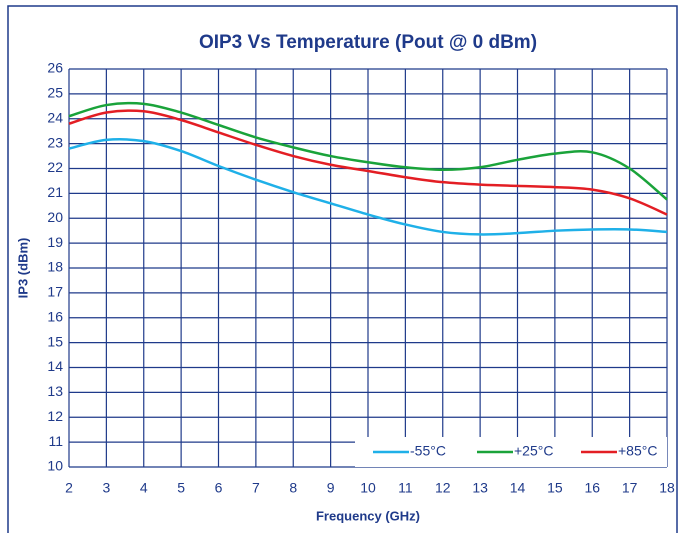 The image size is (683, 538). Describe the element at coordinates (256, 488) in the screenshot. I see `x-tick-label: 7` at that location.